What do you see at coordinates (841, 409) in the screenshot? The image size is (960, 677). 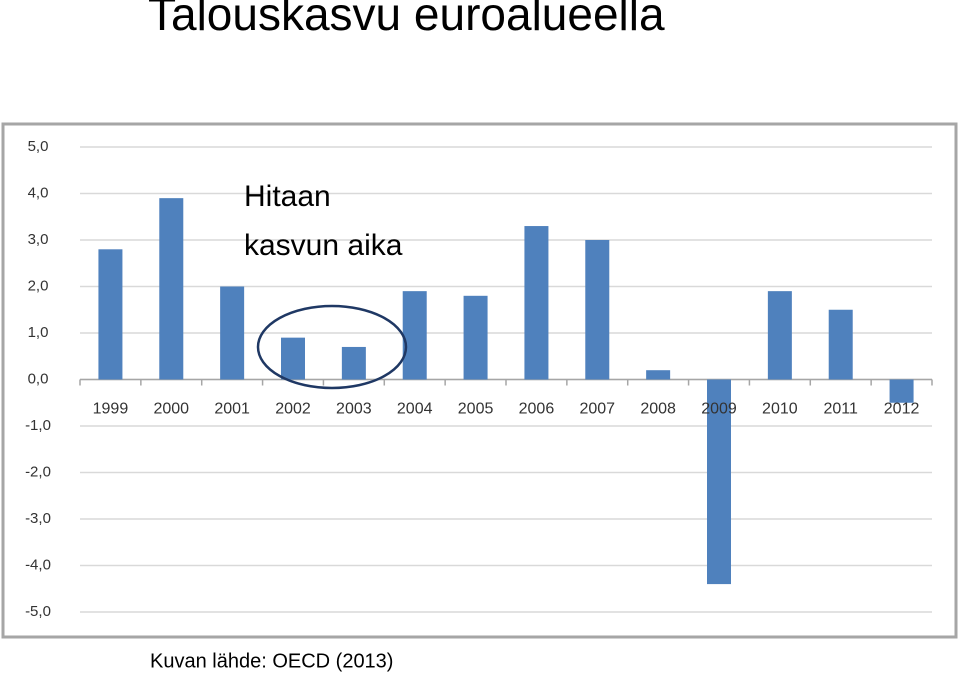 I see `x-tick-label: 2011` at bounding box center [841, 409].